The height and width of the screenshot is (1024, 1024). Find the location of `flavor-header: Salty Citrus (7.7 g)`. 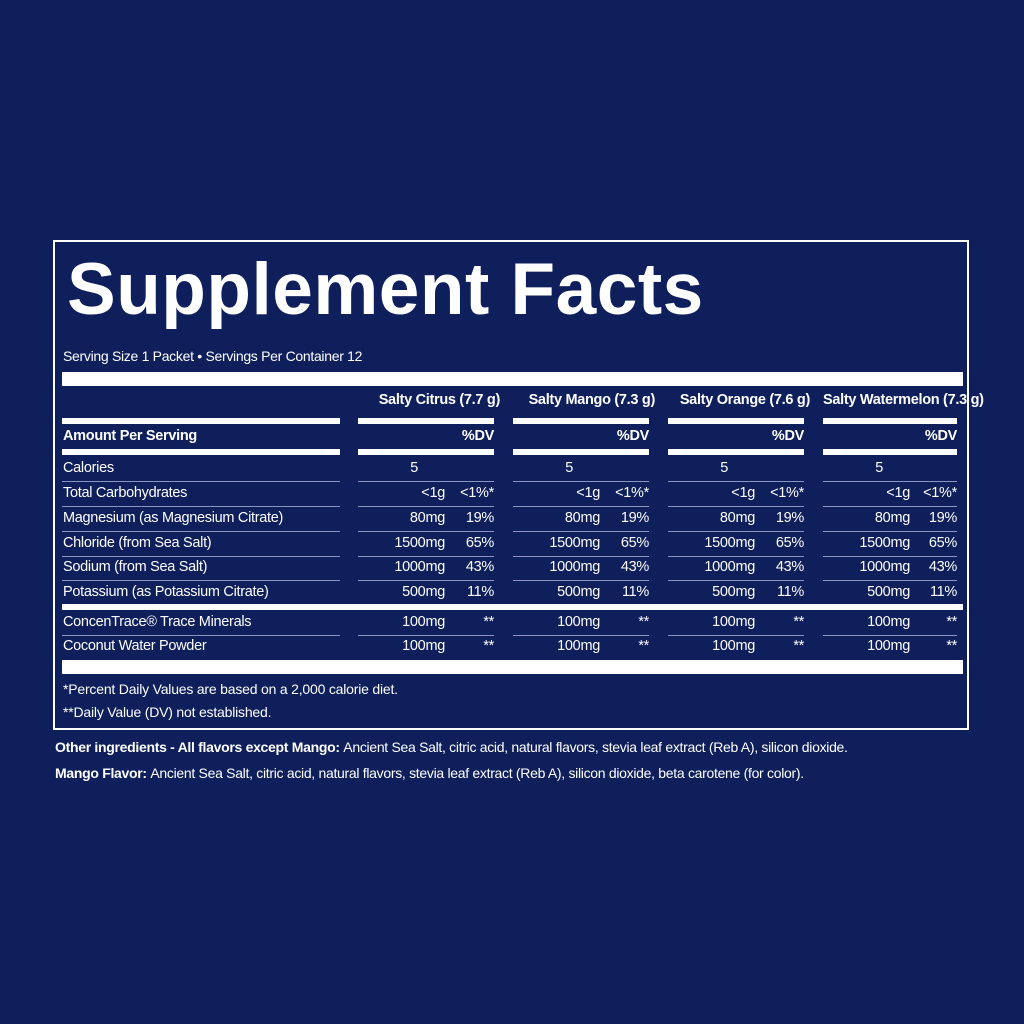

flavor-header: Salty Citrus (7.7 g) is located at coordinates (439, 400).